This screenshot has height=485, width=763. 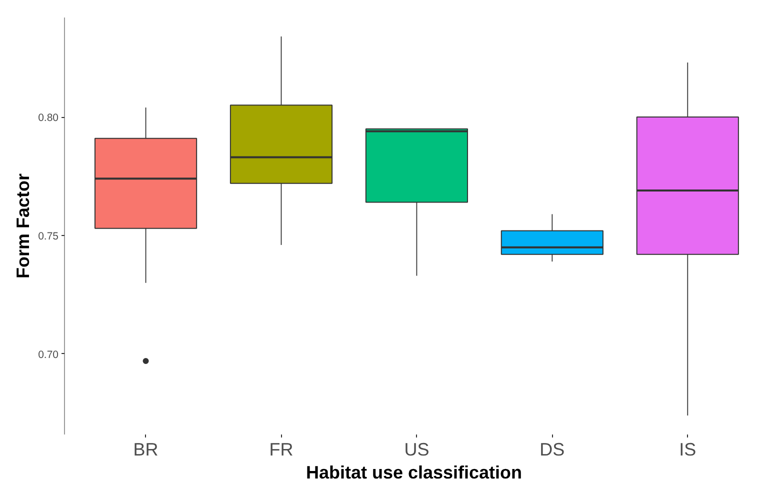 I want to click on y-tick-label: 0.75, so click(x=48, y=236).